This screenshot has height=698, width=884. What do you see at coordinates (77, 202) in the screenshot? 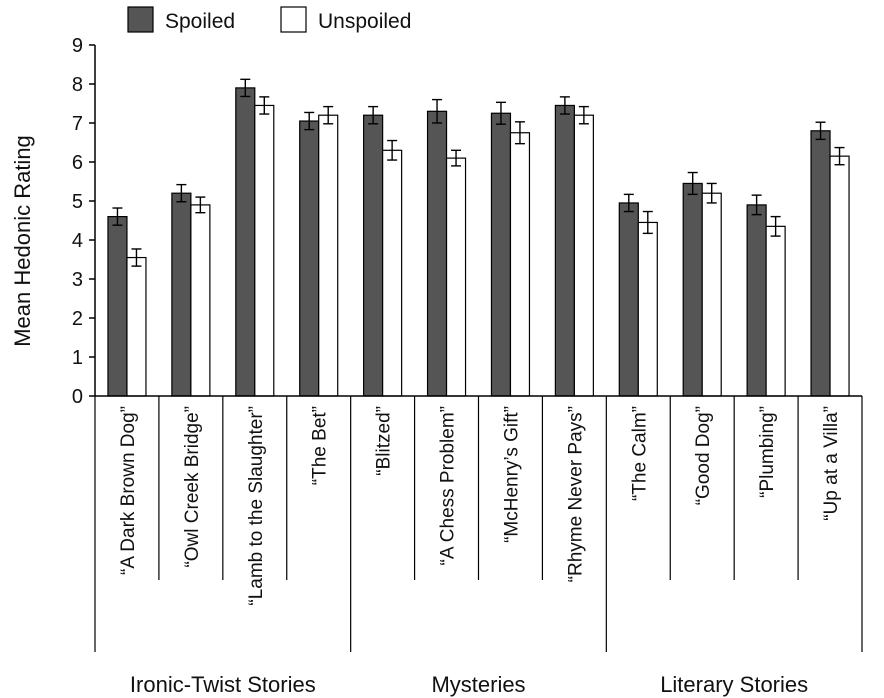
I see `y-tick-label: 5` at bounding box center [77, 202].